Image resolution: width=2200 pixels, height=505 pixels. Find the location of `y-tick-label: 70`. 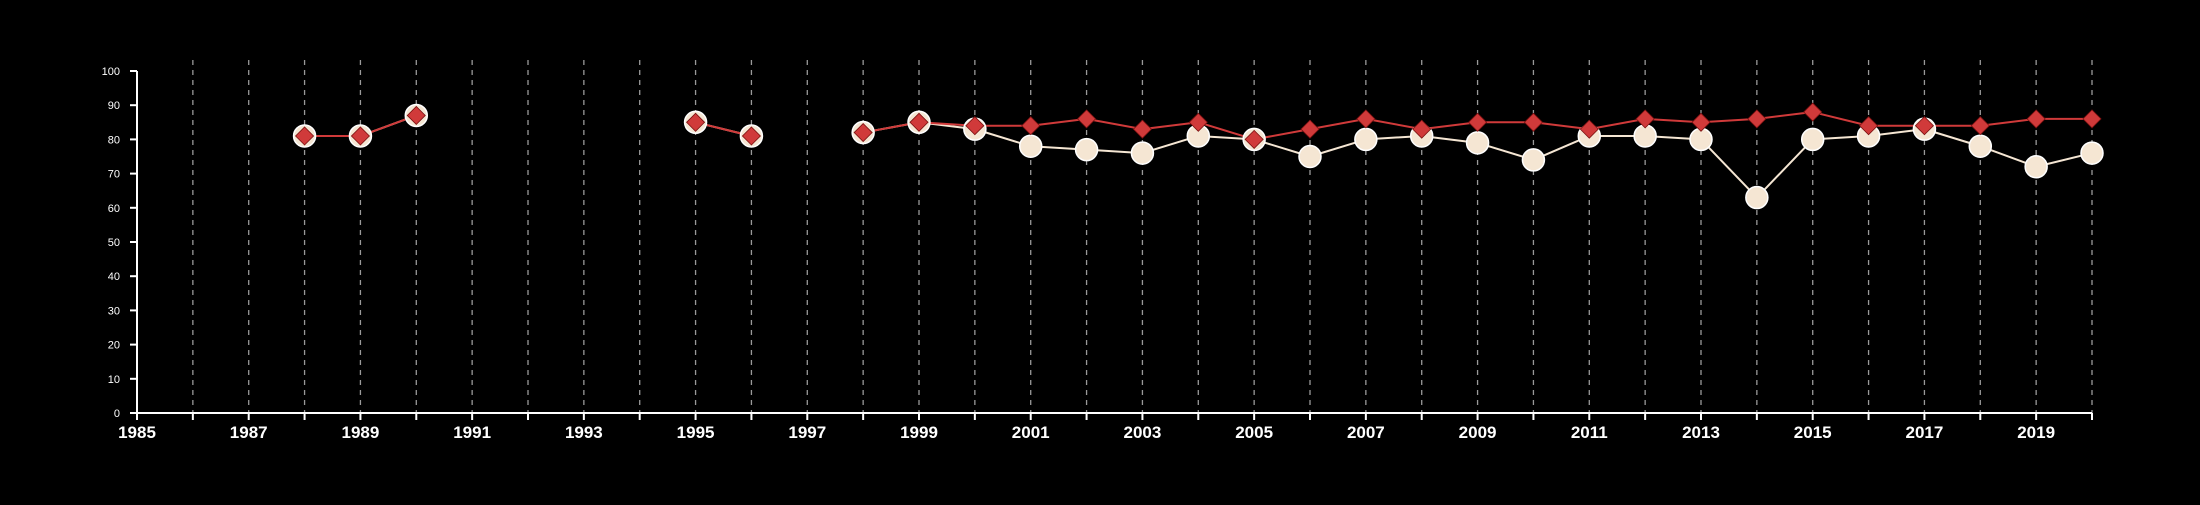

y-tick-label: 70 is located at coordinates (114, 175).